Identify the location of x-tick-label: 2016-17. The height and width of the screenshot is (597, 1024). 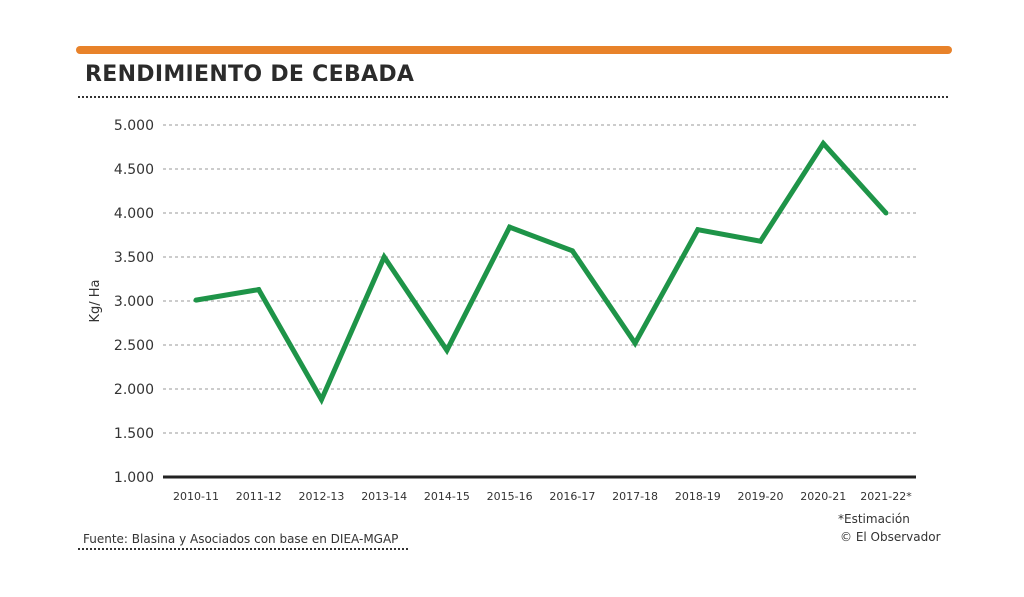
(572, 496).